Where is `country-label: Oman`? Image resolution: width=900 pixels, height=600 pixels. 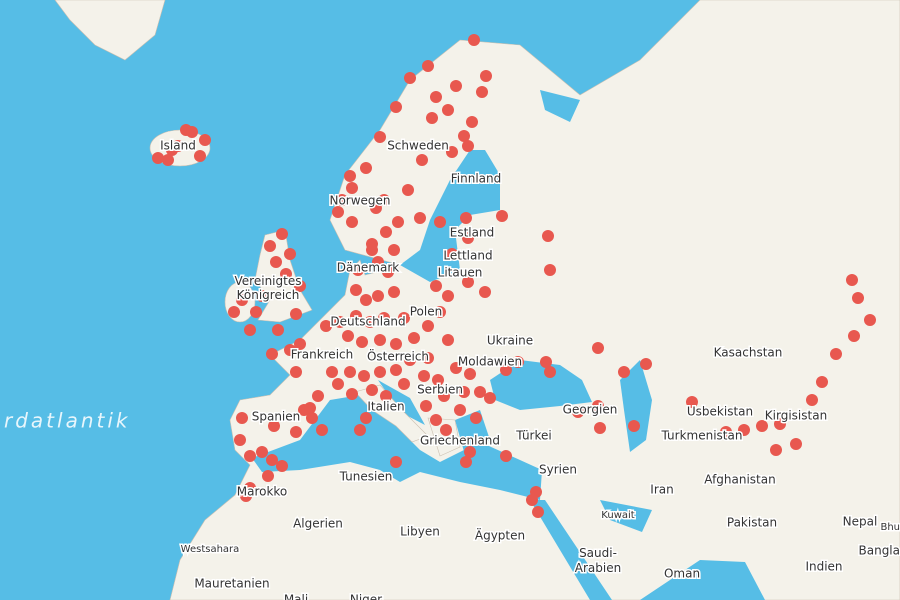
country-label: Oman is located at coordinates (682, 574).